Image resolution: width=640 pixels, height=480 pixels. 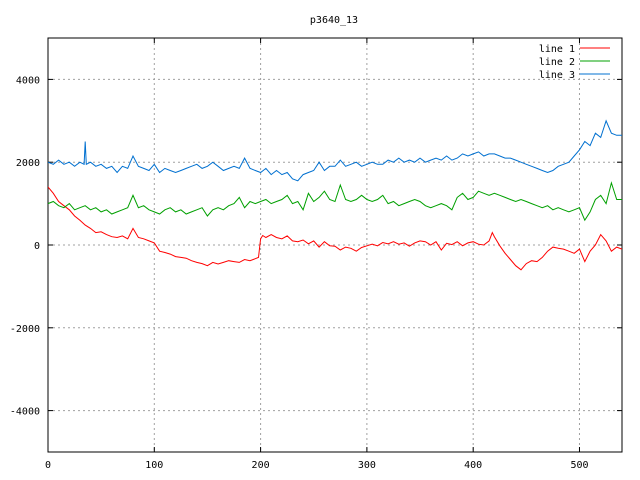 What do you see at coordinates (367, 465) in the screenshot?
I see `x-tick-label: 300` at bounding box center [367, 465].